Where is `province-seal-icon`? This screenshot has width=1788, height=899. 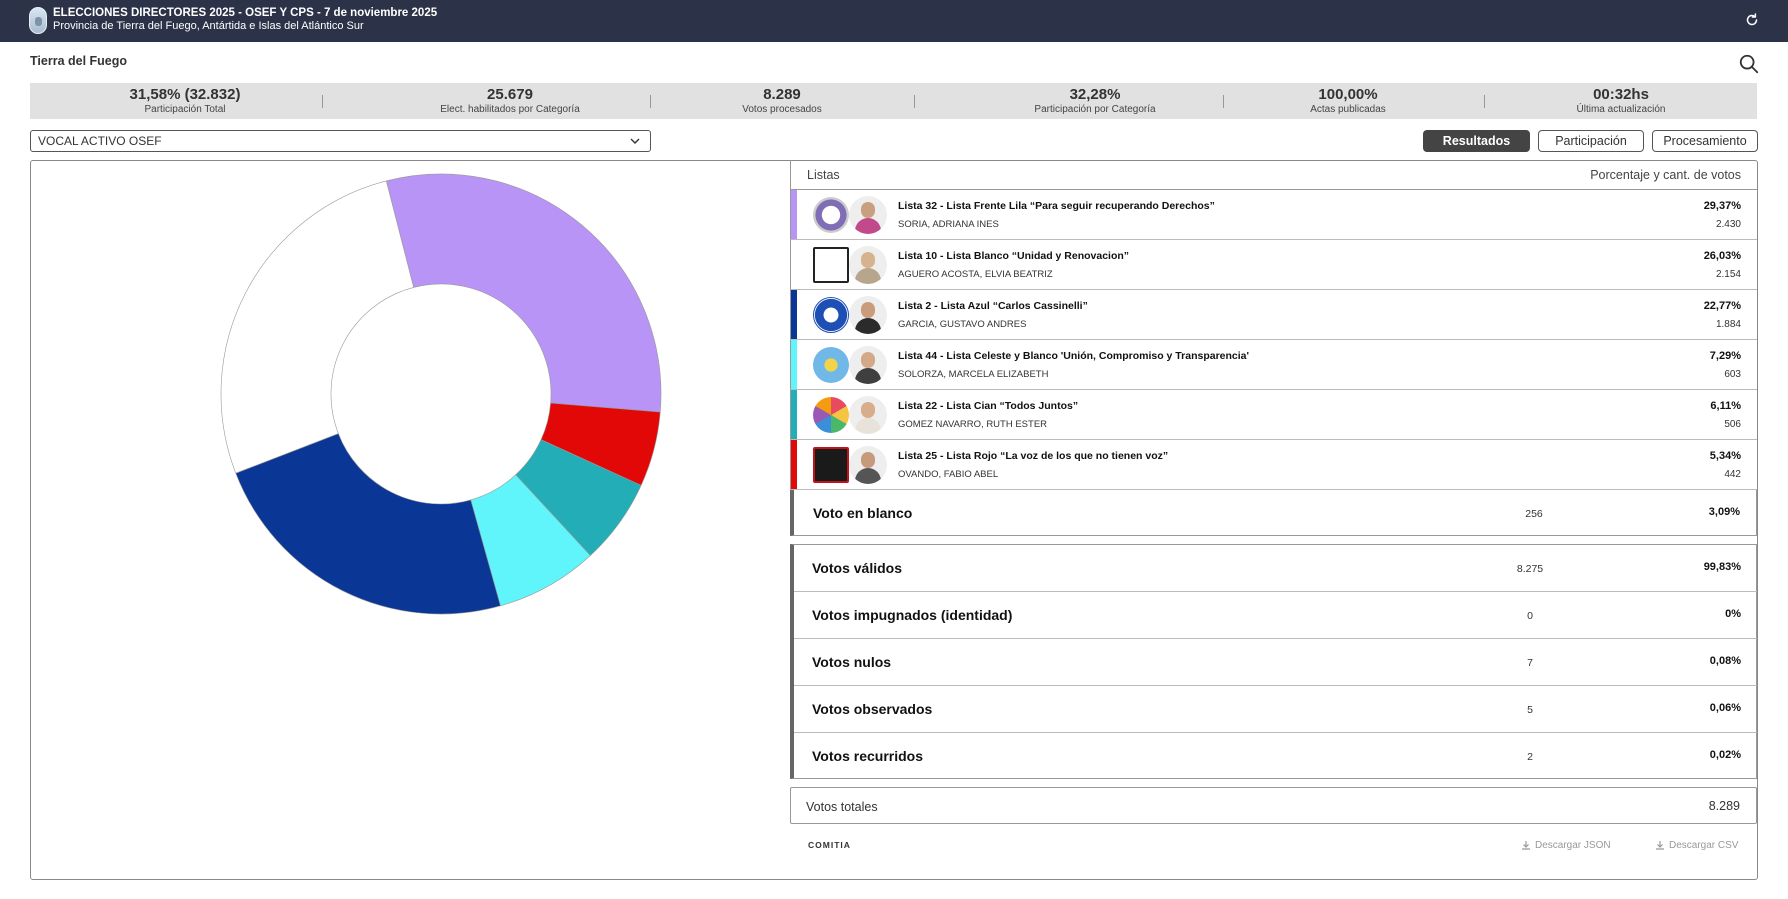 province-seal-icon is located at coordinates (38, 20).